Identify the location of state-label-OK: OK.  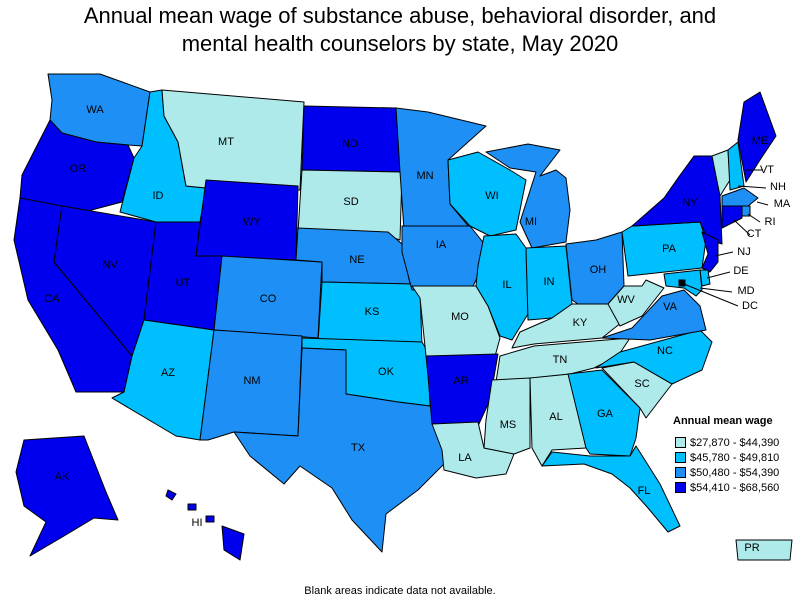
(386, 372).